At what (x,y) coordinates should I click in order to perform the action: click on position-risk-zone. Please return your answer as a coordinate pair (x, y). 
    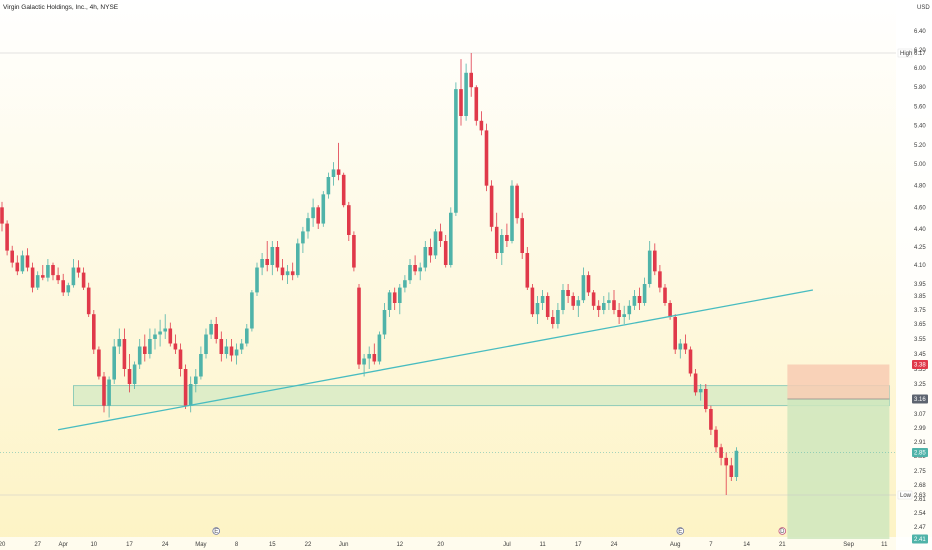
    Looking at the image, I should click on (838, 382).